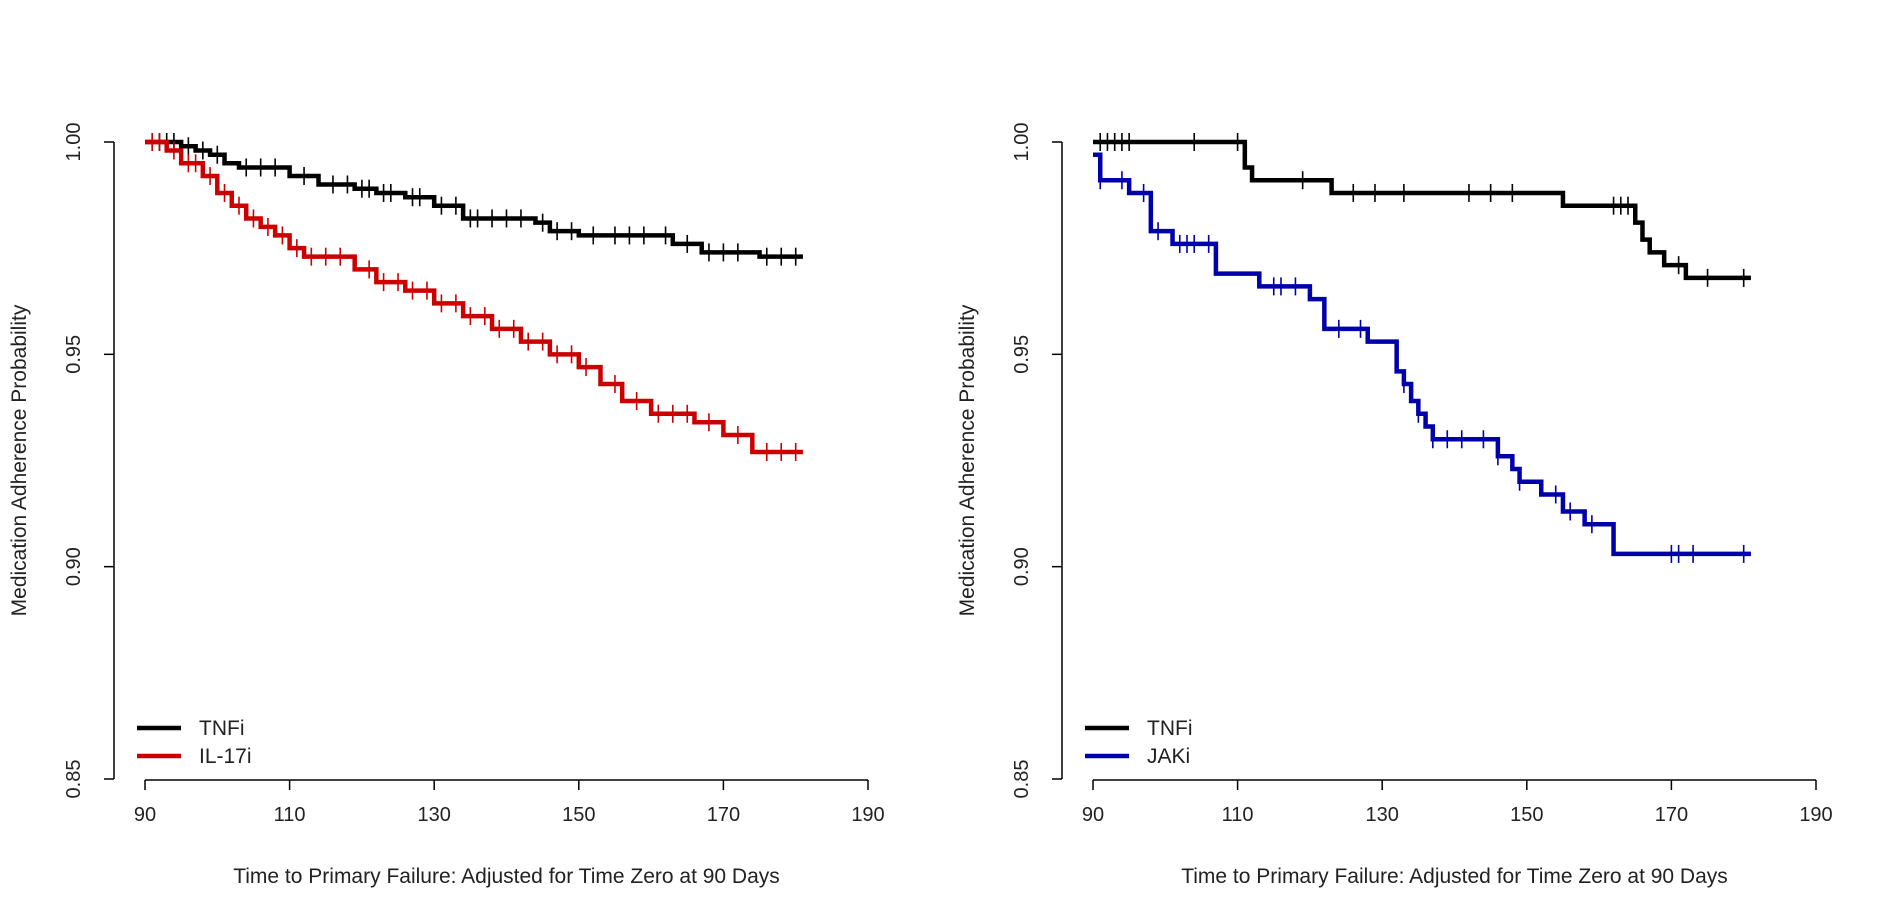 Image resolution: width=1896 pixels, height=917 pixels. What do you see at coordinates (1168, 756) in the screenshot?
I see `legend-label: JAKi` at bounding box center [1168, 756].